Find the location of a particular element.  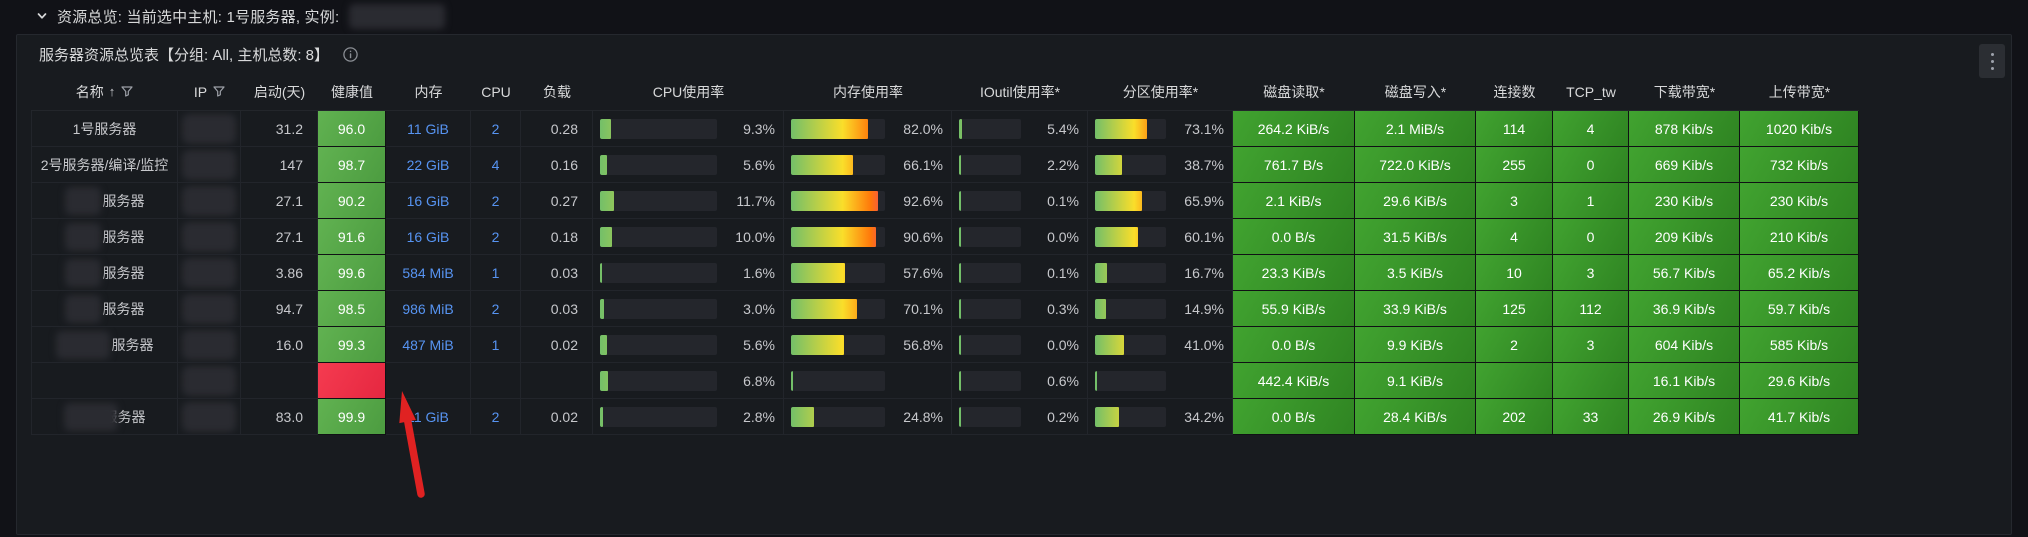

column-header-disk_read: 磁盘读取* is located at coordinates (1294, 92).